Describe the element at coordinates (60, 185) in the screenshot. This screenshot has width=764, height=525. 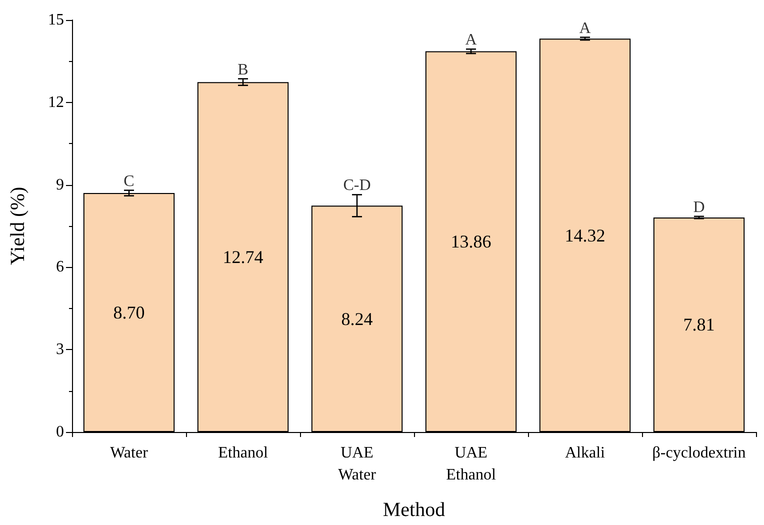
I see `y-tick-label: 9` at that location.